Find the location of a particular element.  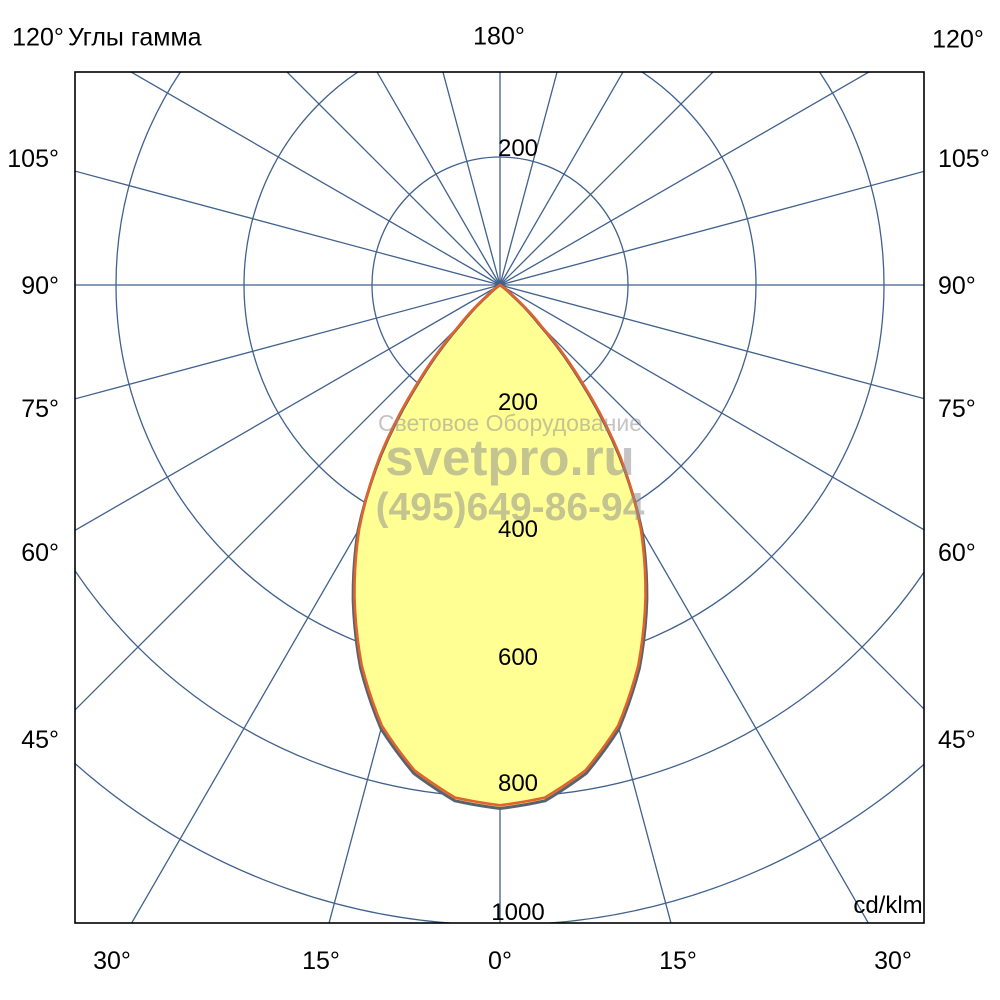

radial-tick-label: 600 is located at coordinates (518, 657).